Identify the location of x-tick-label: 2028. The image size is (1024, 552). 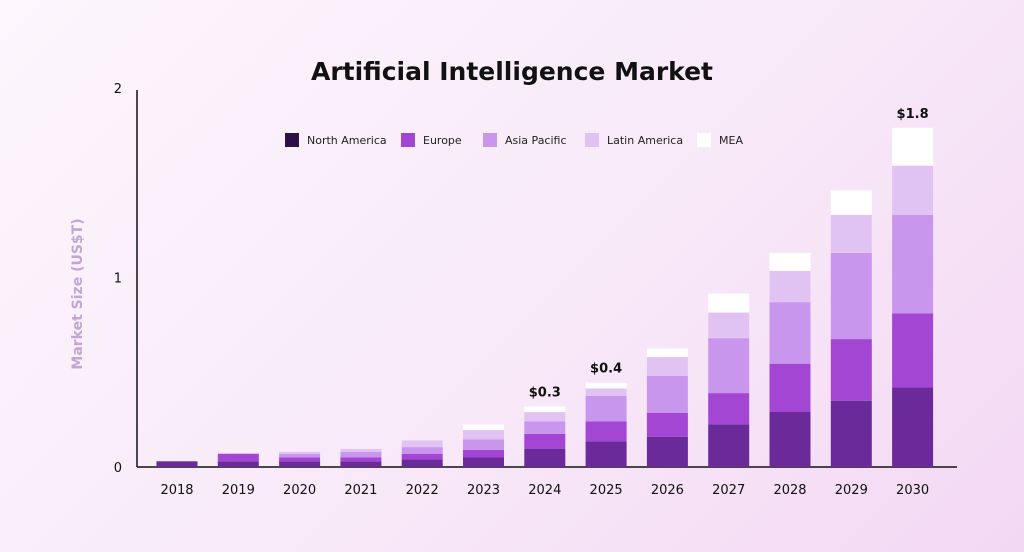
(789, 490).